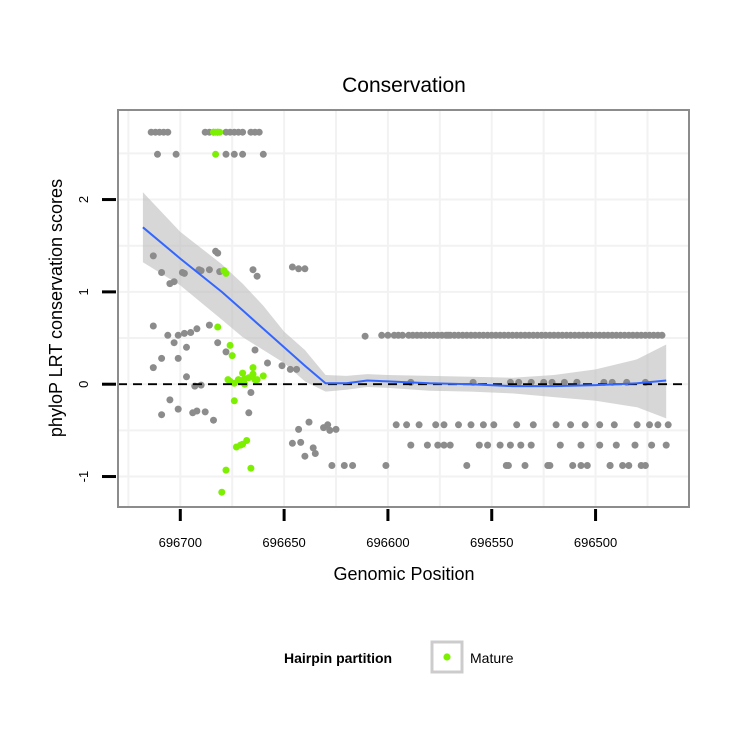 Image resolution: width=750 pixels, height=750 pixels. Describe the element at coordinates (491, 542) in the screenshot. I see `x-tick-label: 696550` at that location.